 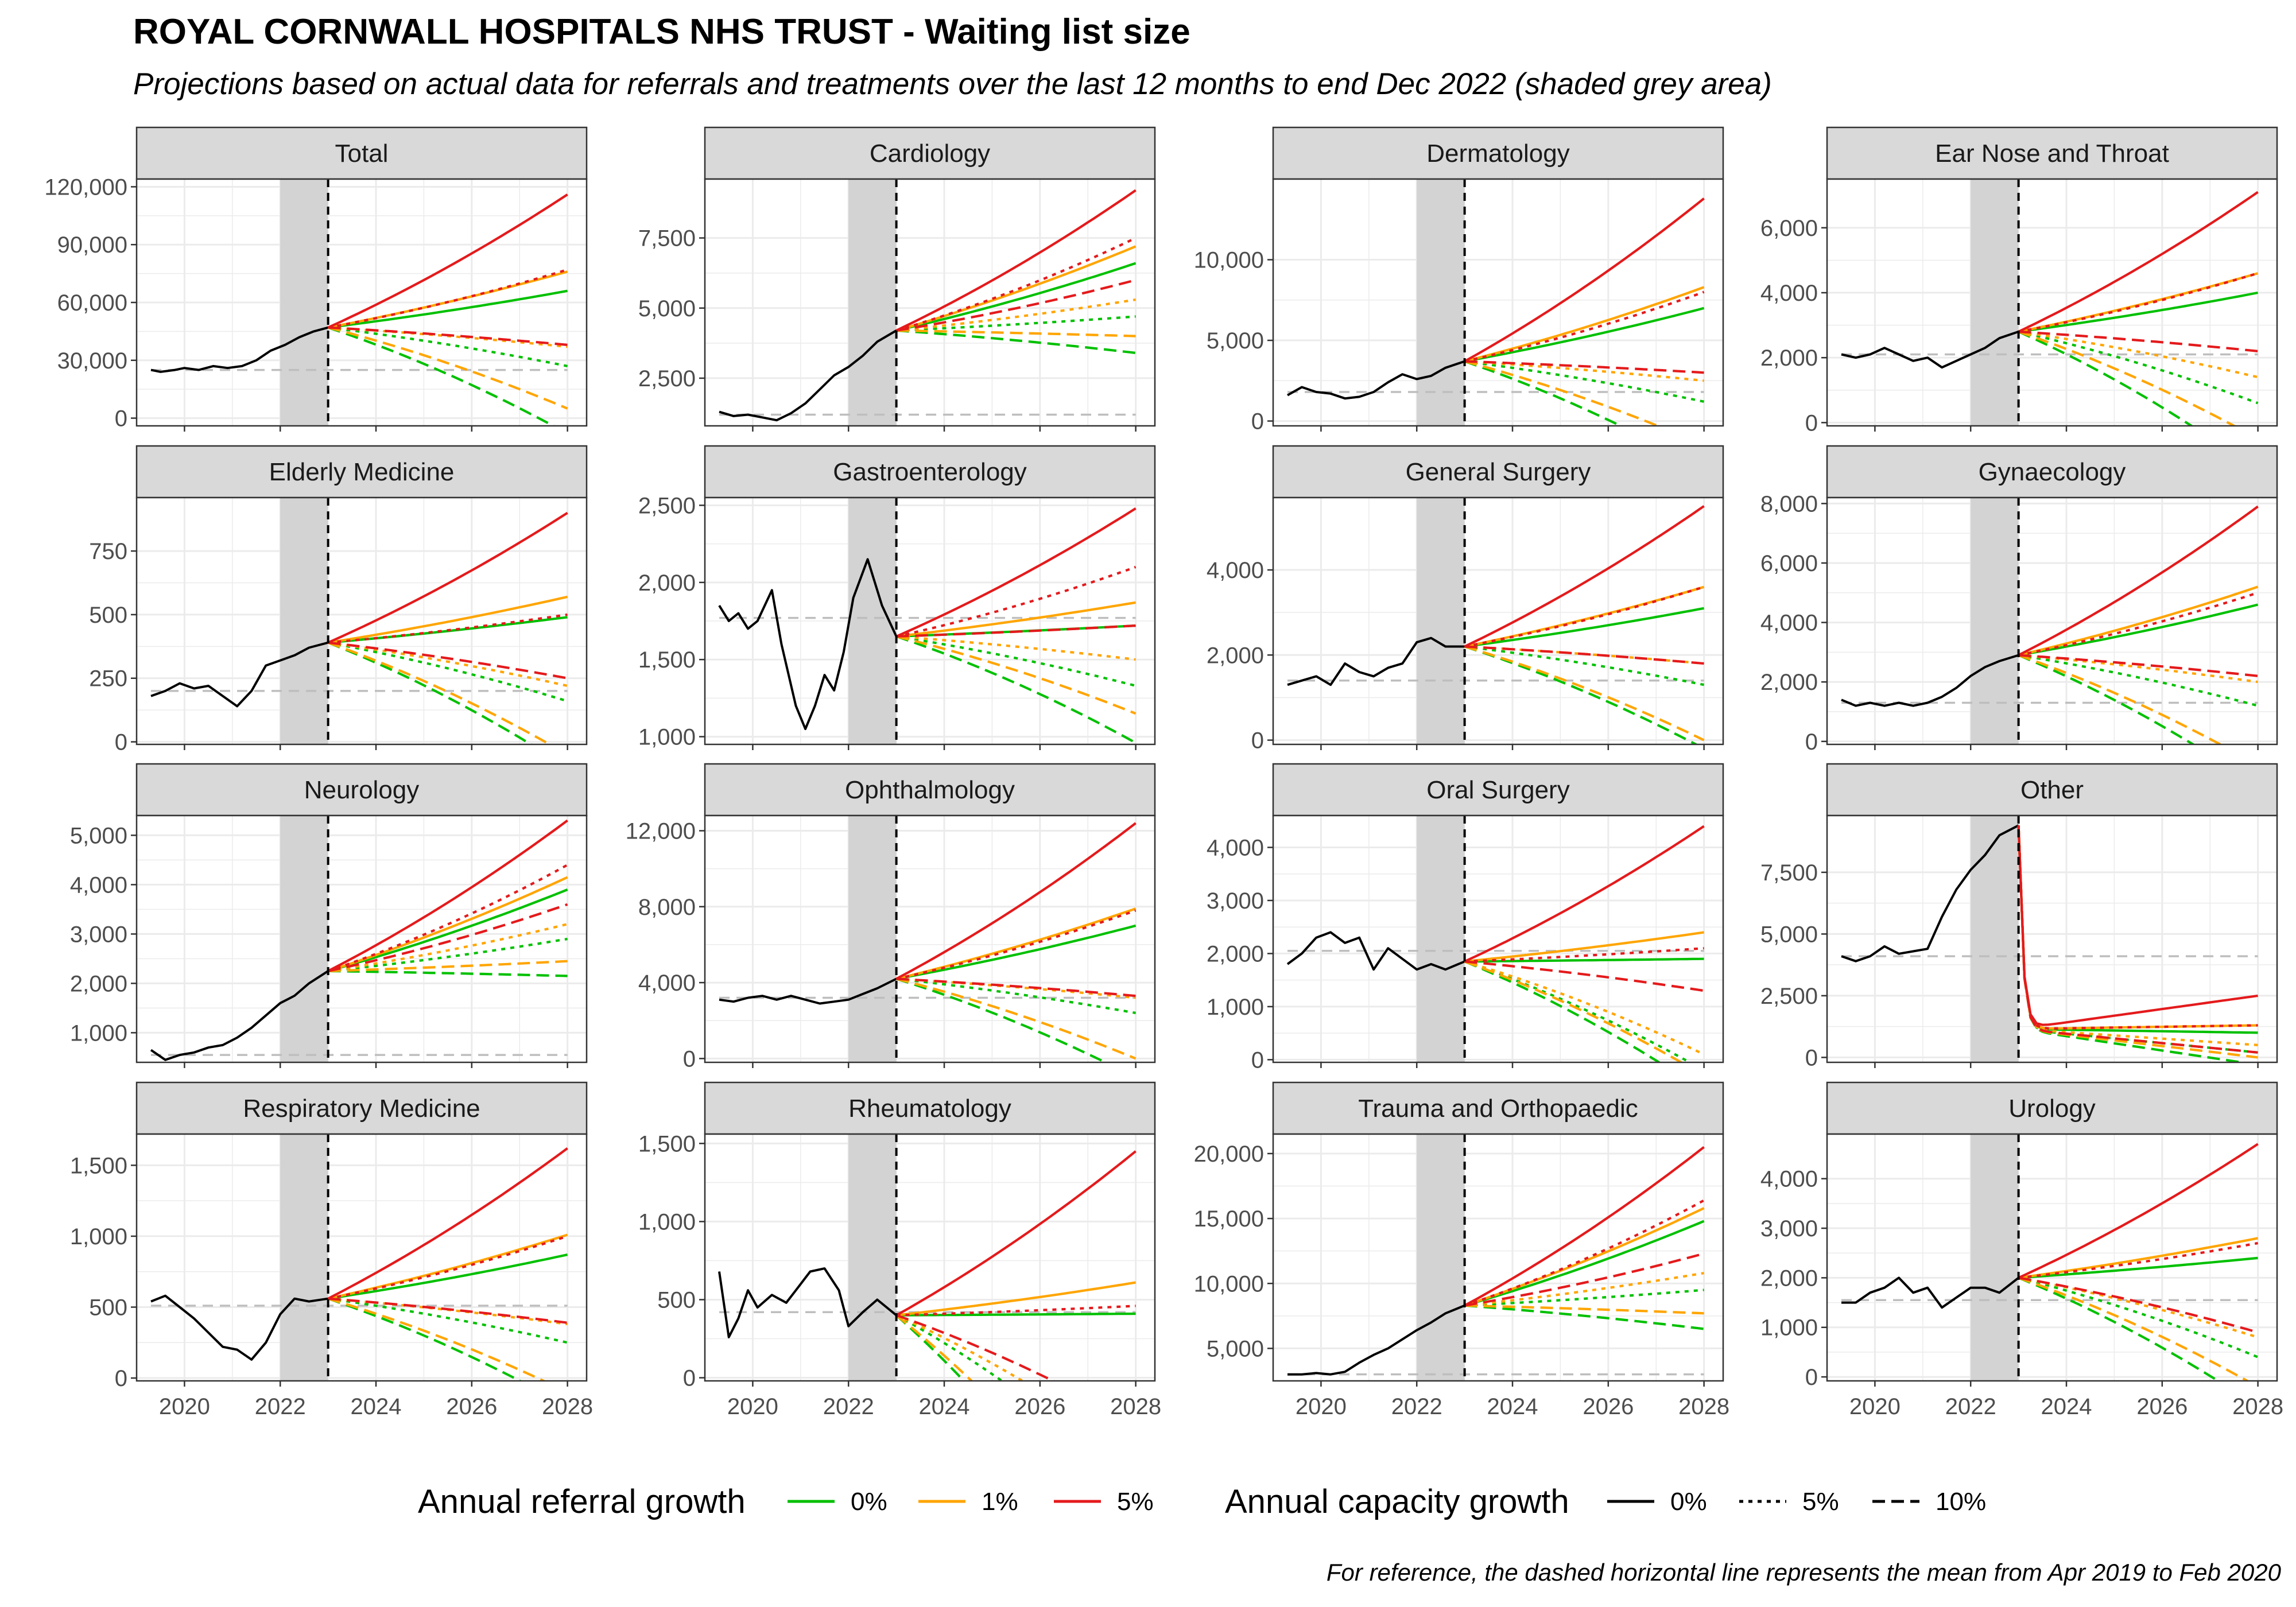 What do you see at coordinates (1441, 1257) in the screenshot?
I see `shaded-period` at bounding box center [1441, 1257].